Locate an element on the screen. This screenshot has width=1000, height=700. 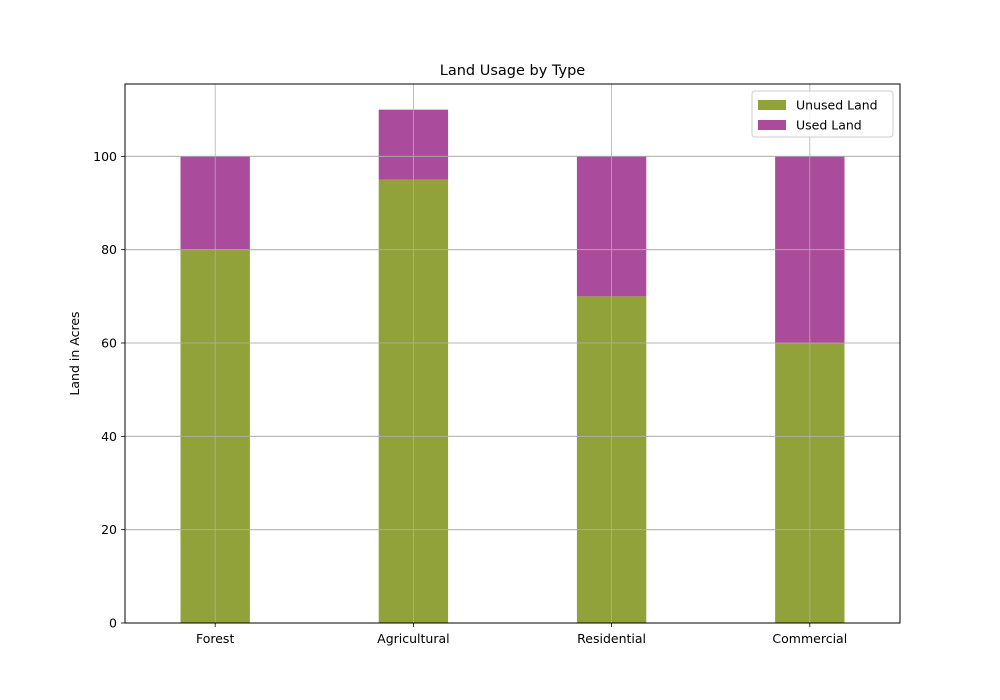
y-tick-label: 40 is located at coordinates (109, 436).